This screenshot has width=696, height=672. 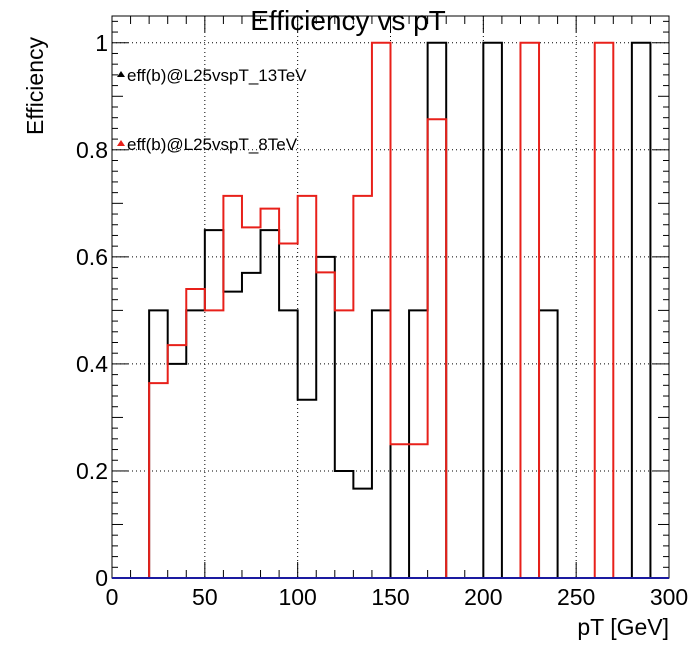 I want to click on legend-entry-13tev: eff(b)@L25vspT_13TeV, so click(x=212, y=75).